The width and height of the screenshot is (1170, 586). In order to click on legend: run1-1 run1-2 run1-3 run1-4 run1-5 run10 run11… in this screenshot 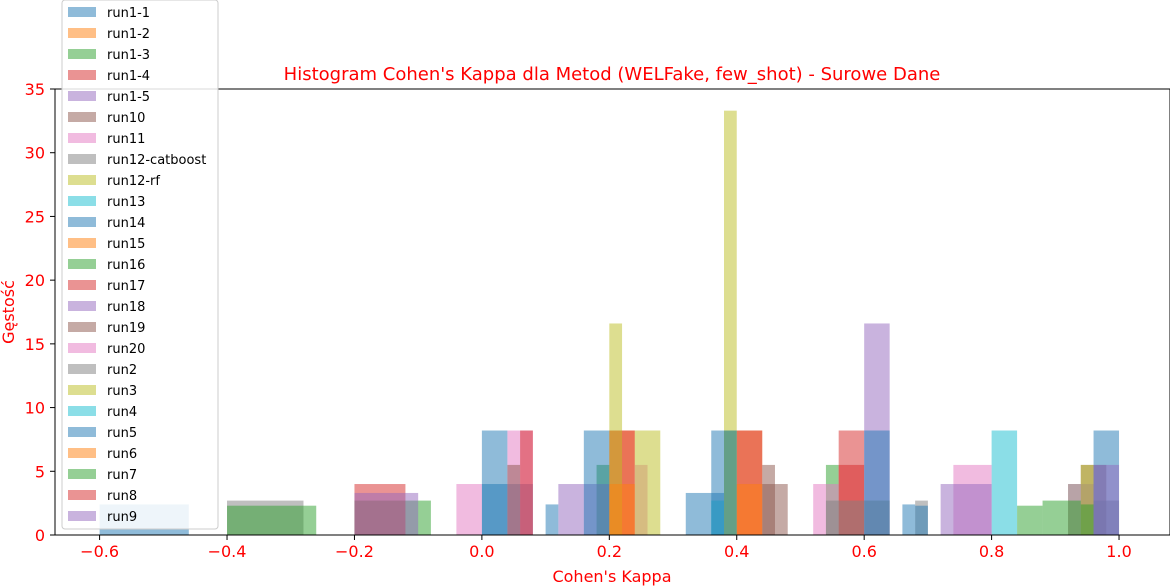, I will do `click(140, 265)`.